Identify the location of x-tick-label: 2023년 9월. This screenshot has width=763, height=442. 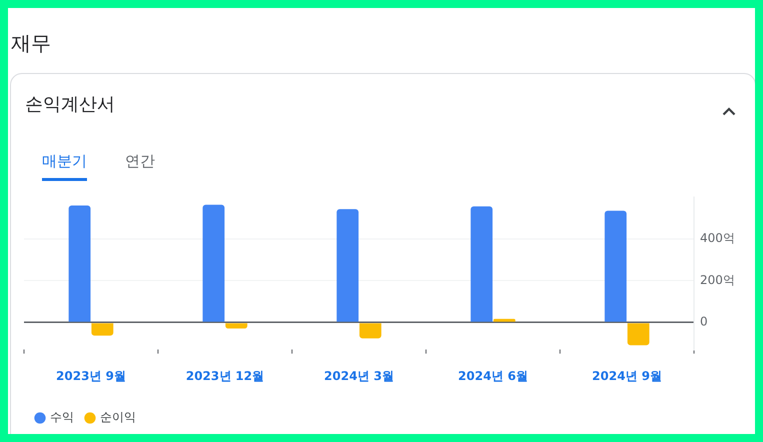
(91, 375).